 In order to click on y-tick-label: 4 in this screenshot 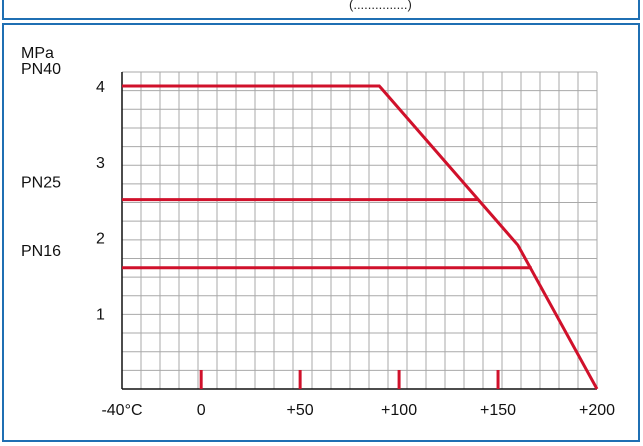, I will do `click(100, 87)`.